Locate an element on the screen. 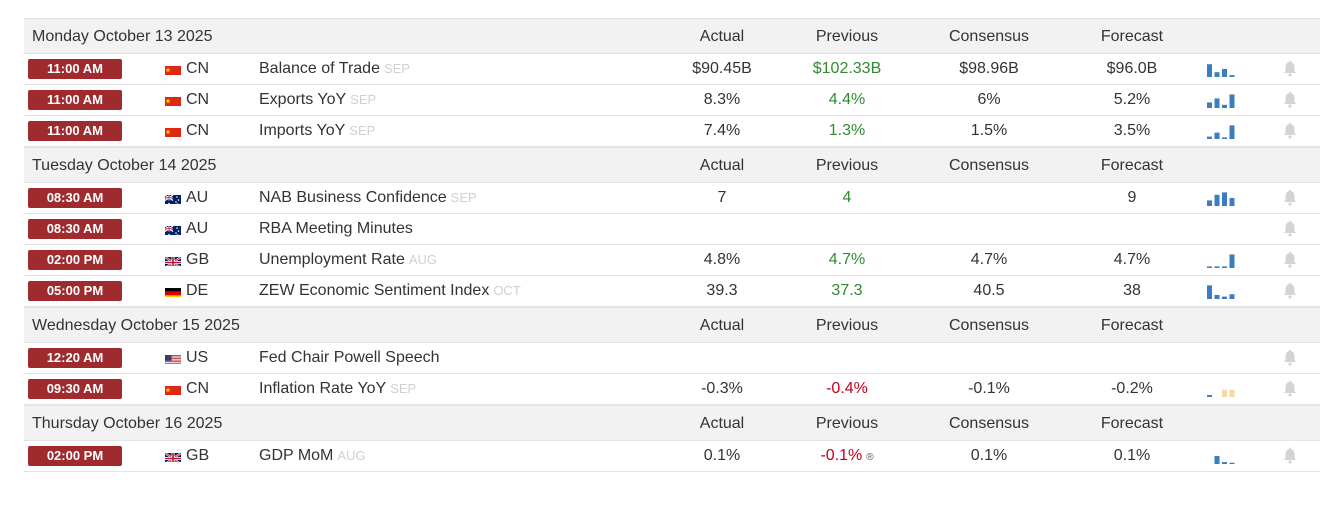 The width and height of the screenshot is (1326, 510). column-header-actual: Actual is located at coordinates (722, 325).